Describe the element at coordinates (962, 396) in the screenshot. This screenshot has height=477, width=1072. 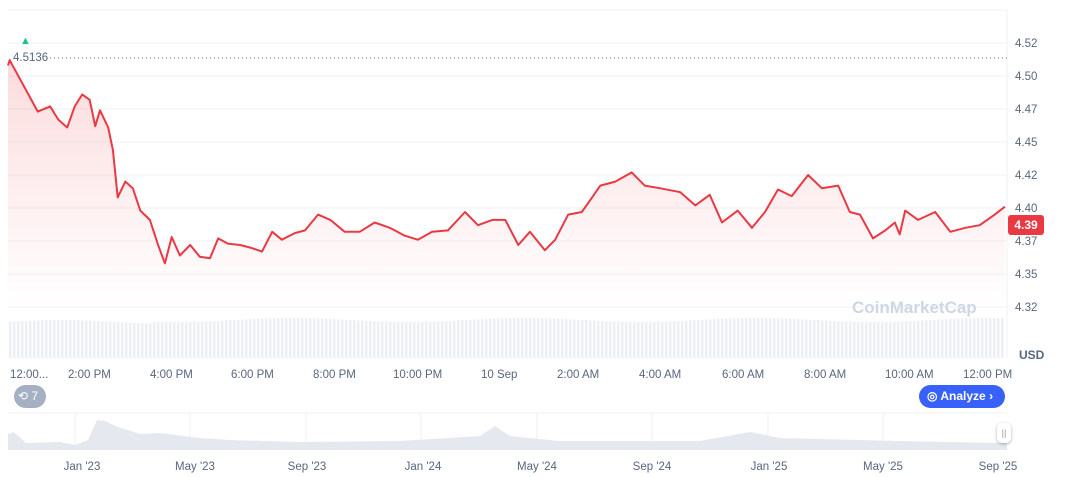
I see `analyze-button: ◎ Analyze ›` at that location.